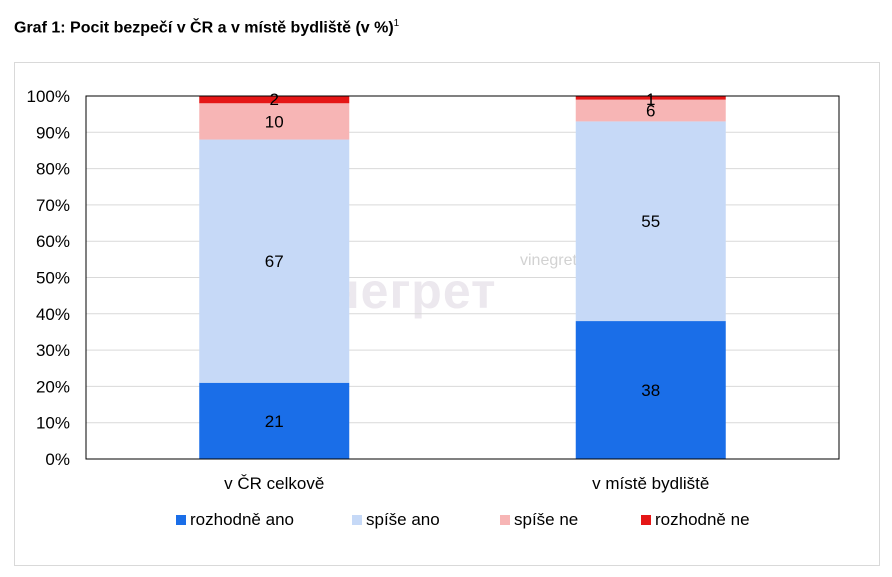  What do you see at coordinates (53, 386) in the screenshot?
I see `y-tick-label: 20%` at bounding box center [53, 386].